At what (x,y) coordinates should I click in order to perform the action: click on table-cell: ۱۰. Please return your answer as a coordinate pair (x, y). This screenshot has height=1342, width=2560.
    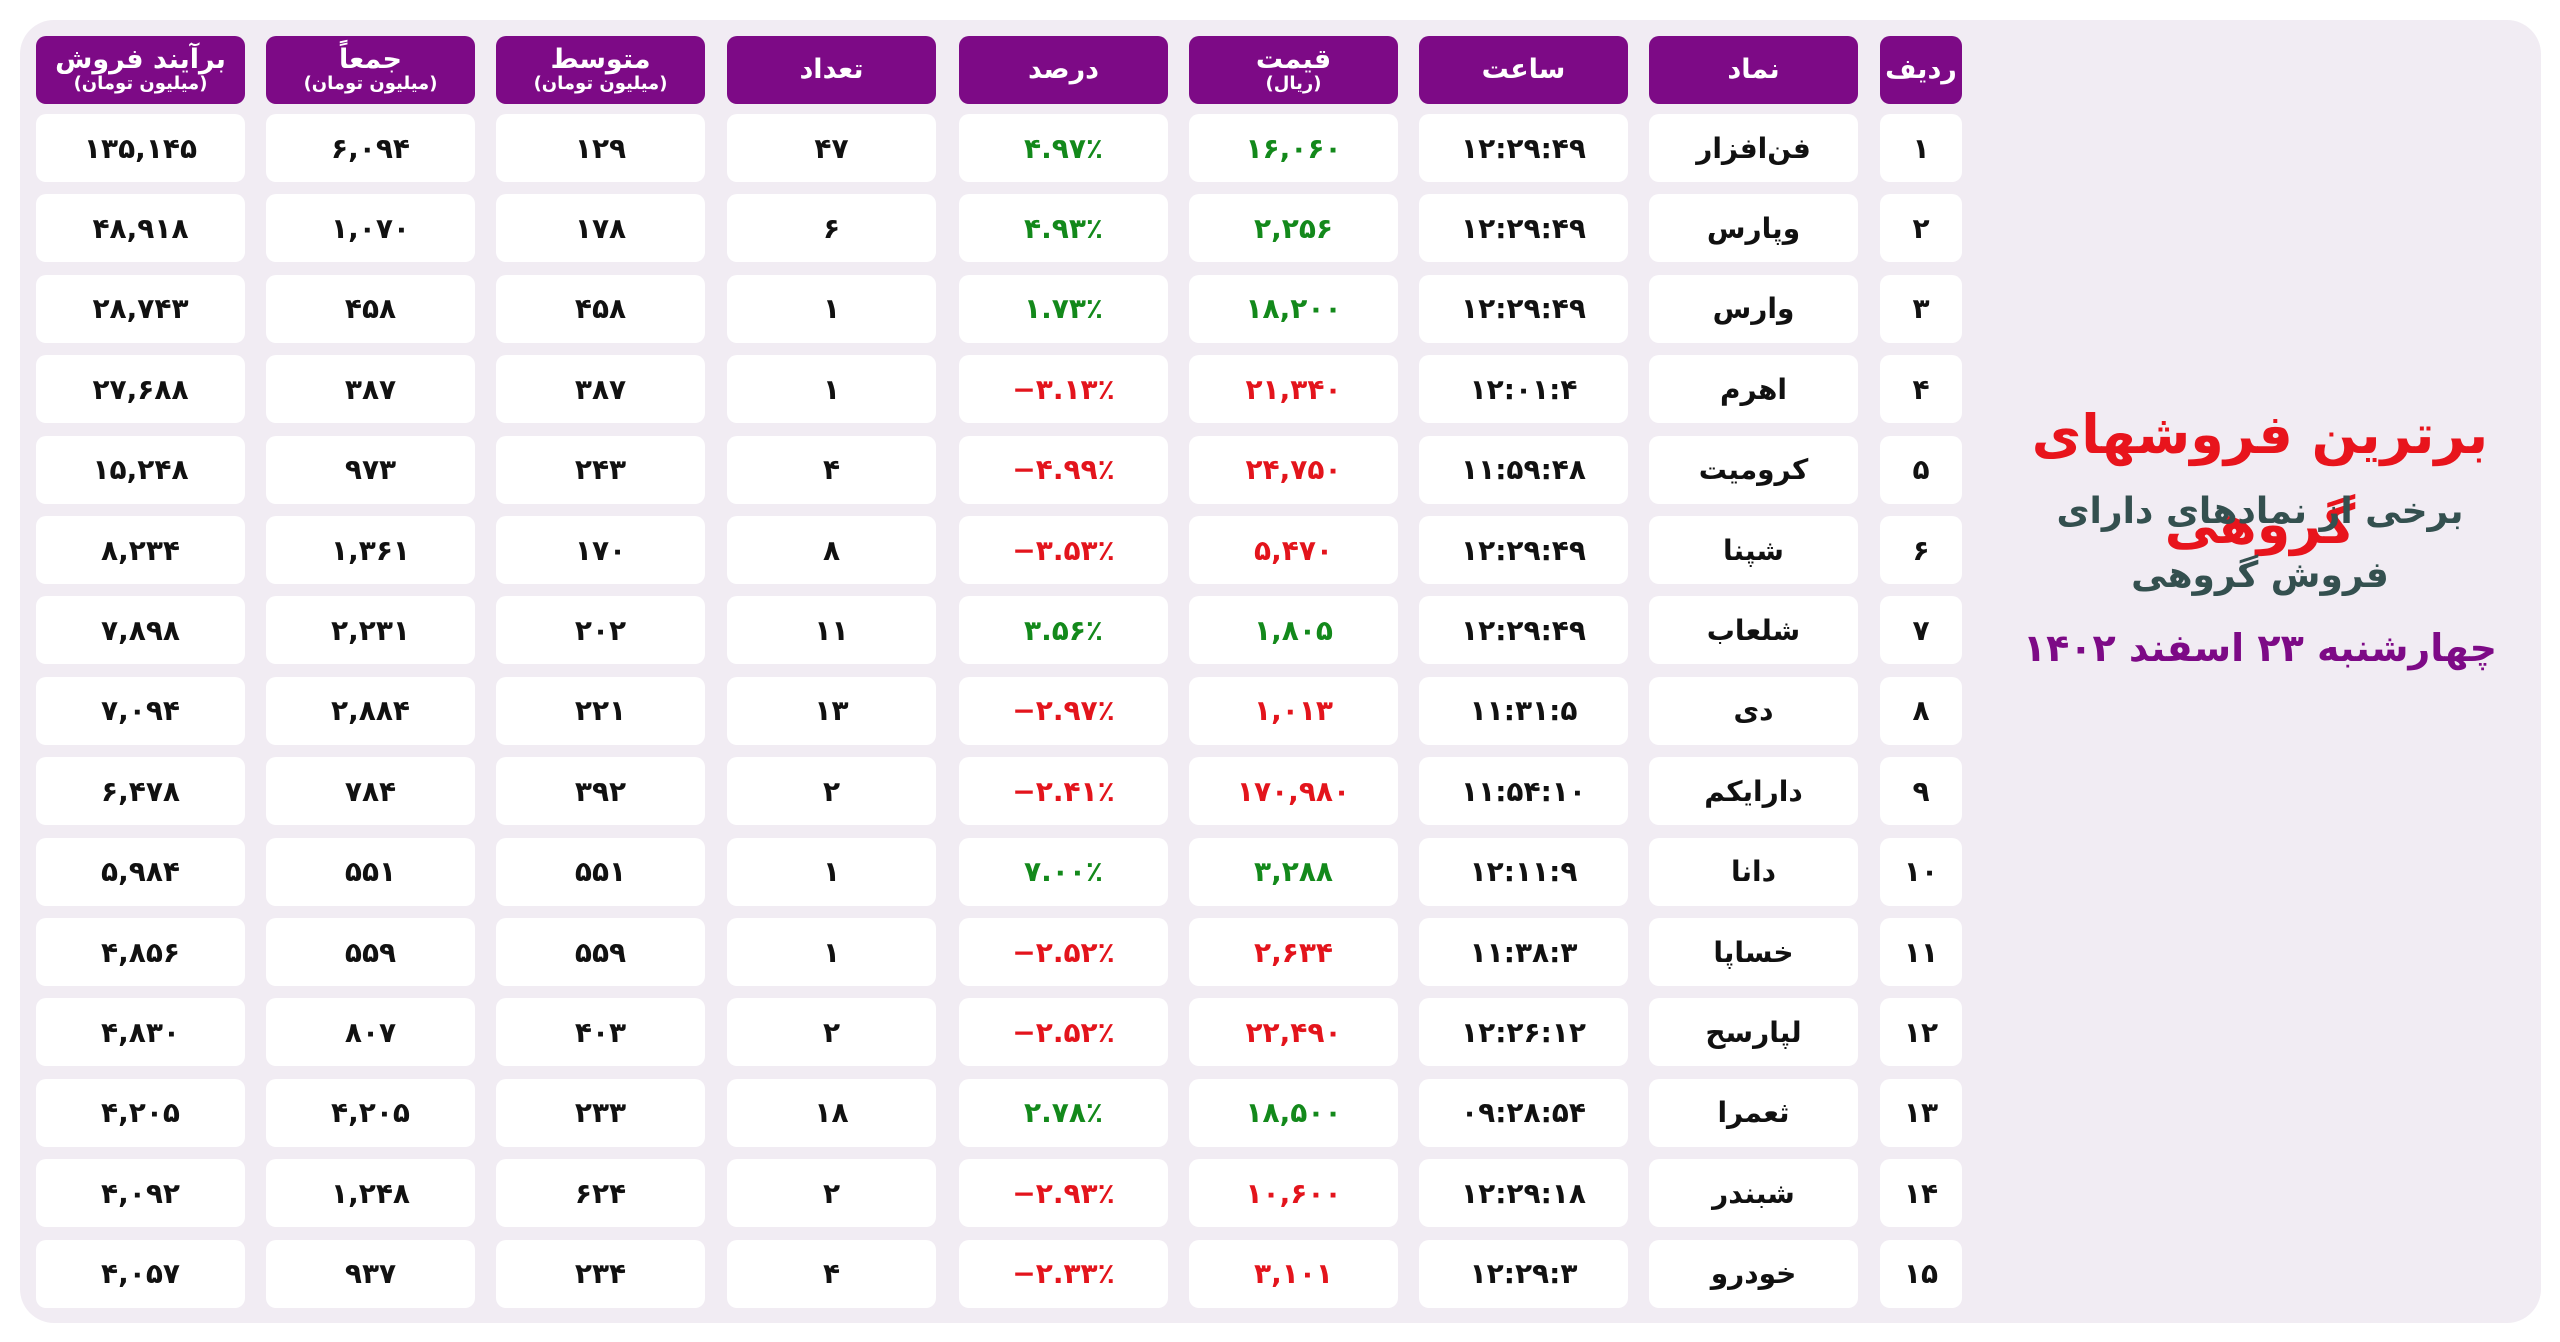
    Looking at the image, I should click on (1921, 871).